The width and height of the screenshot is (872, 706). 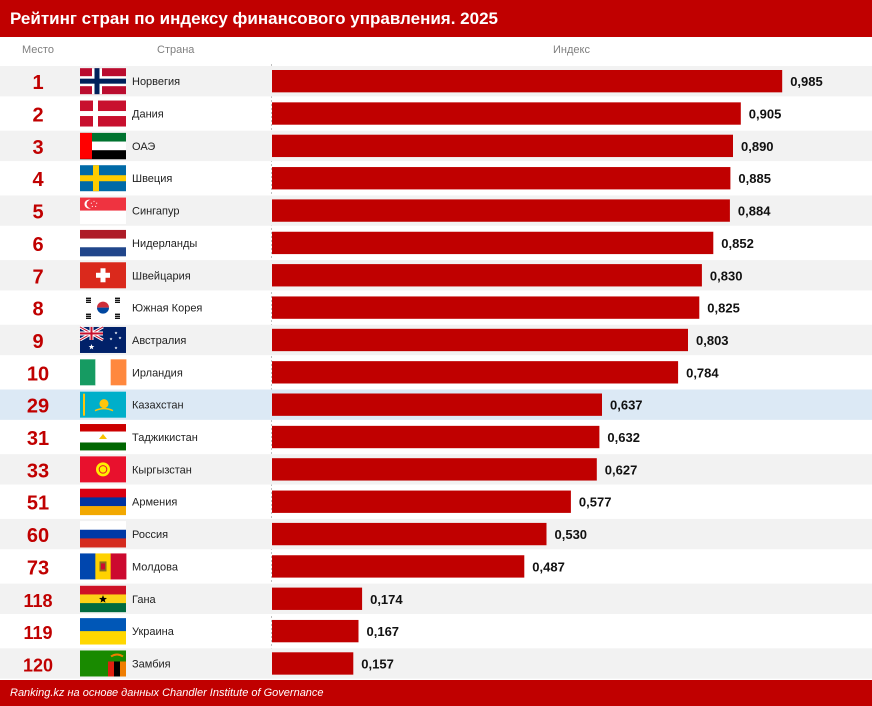 I want to click on rank-number: 29, so click(x=38, y=407).